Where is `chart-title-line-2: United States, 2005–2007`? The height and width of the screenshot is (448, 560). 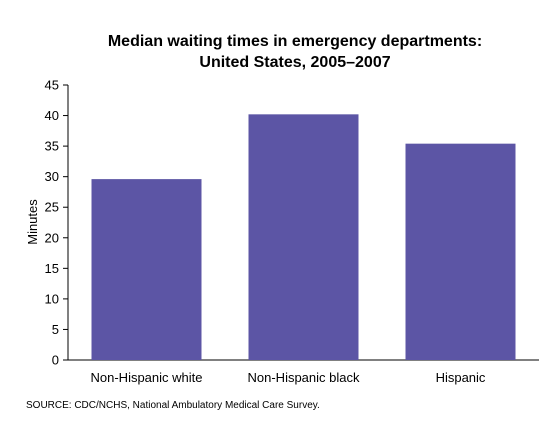 chart-title-line-2: United States, 2005–2007 is located at coordinates (295, 62).